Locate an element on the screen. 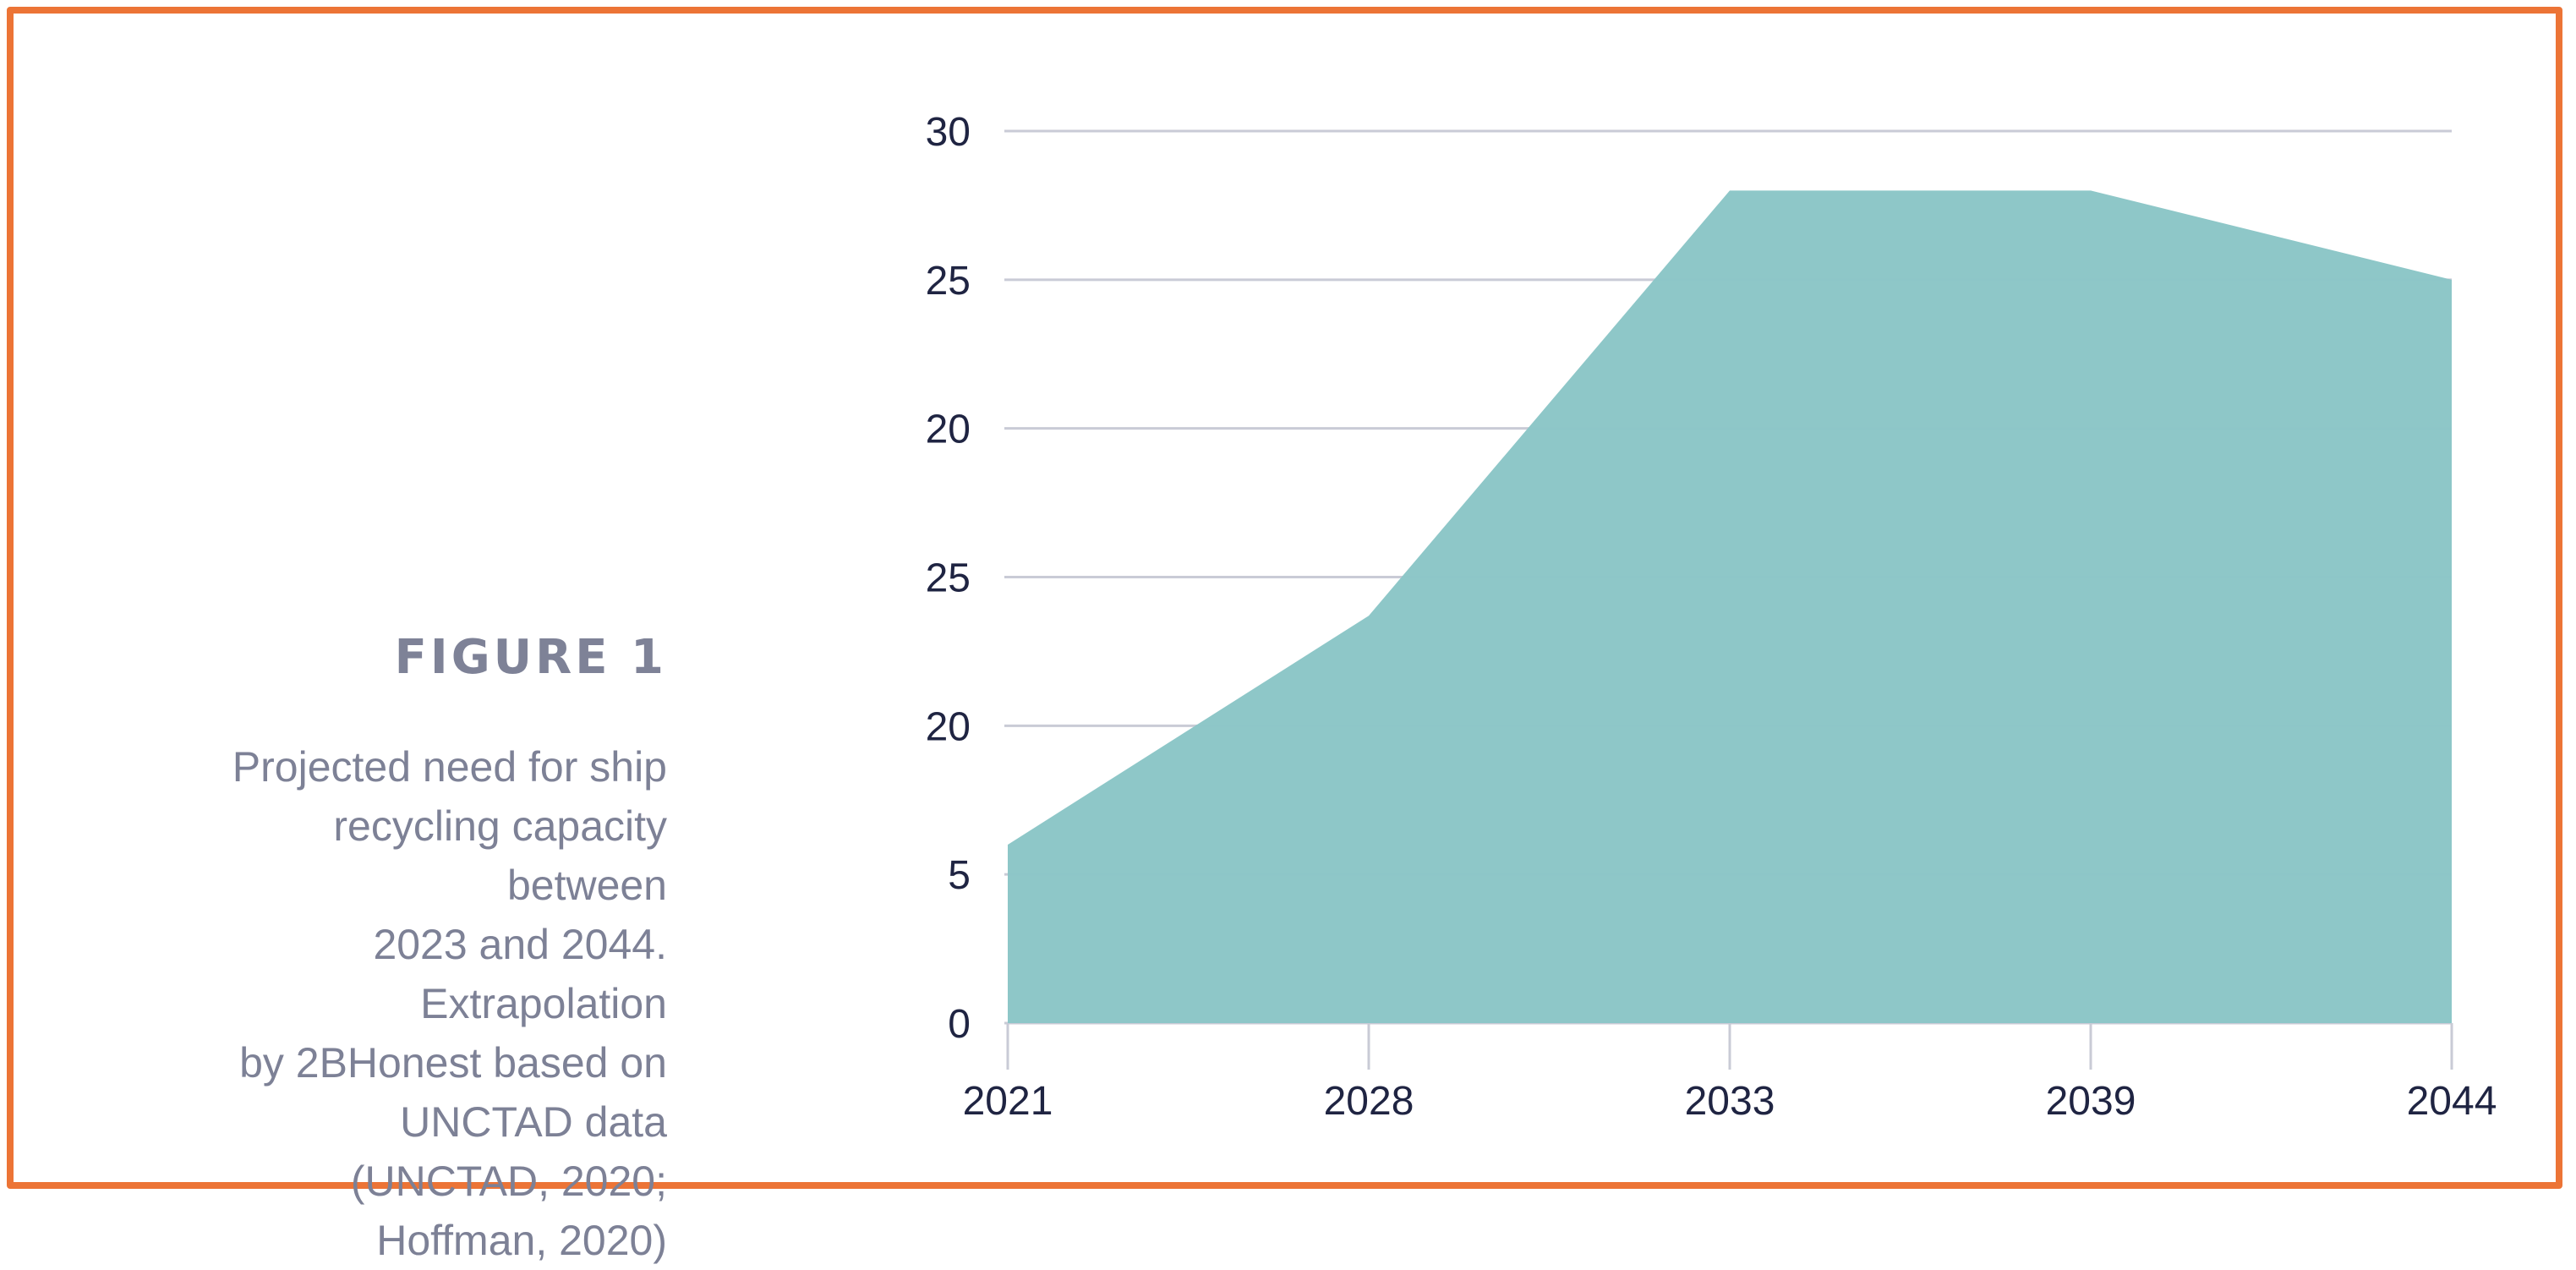 Image resolution: width=2576 pixels, height=1270 pixels. x-tick-label: 2028 is located at coordinates (1369, 1101).